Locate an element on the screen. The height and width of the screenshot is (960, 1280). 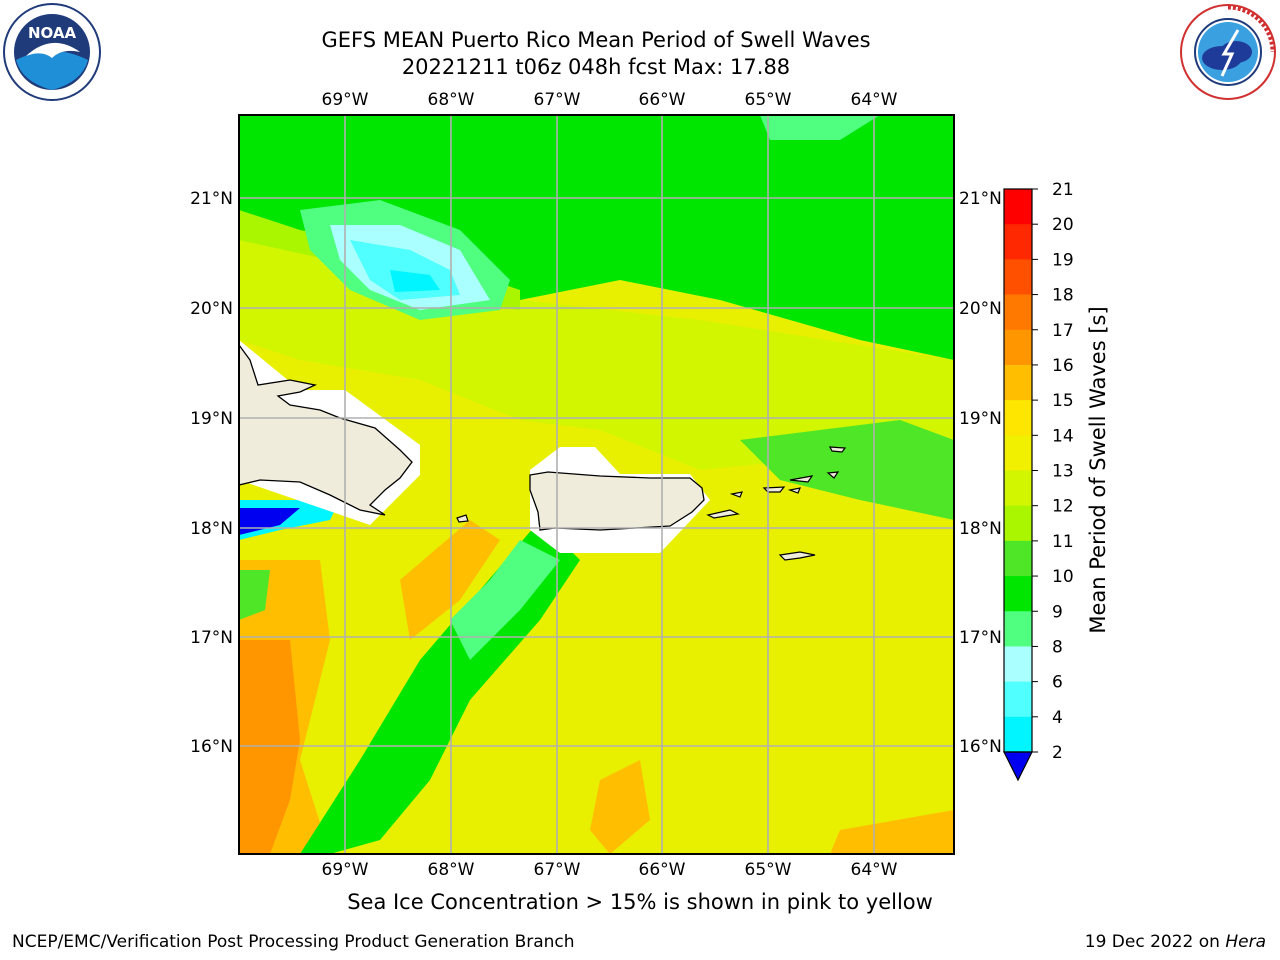
lat-label-right: 21°N is located at coordinates (980, 199).